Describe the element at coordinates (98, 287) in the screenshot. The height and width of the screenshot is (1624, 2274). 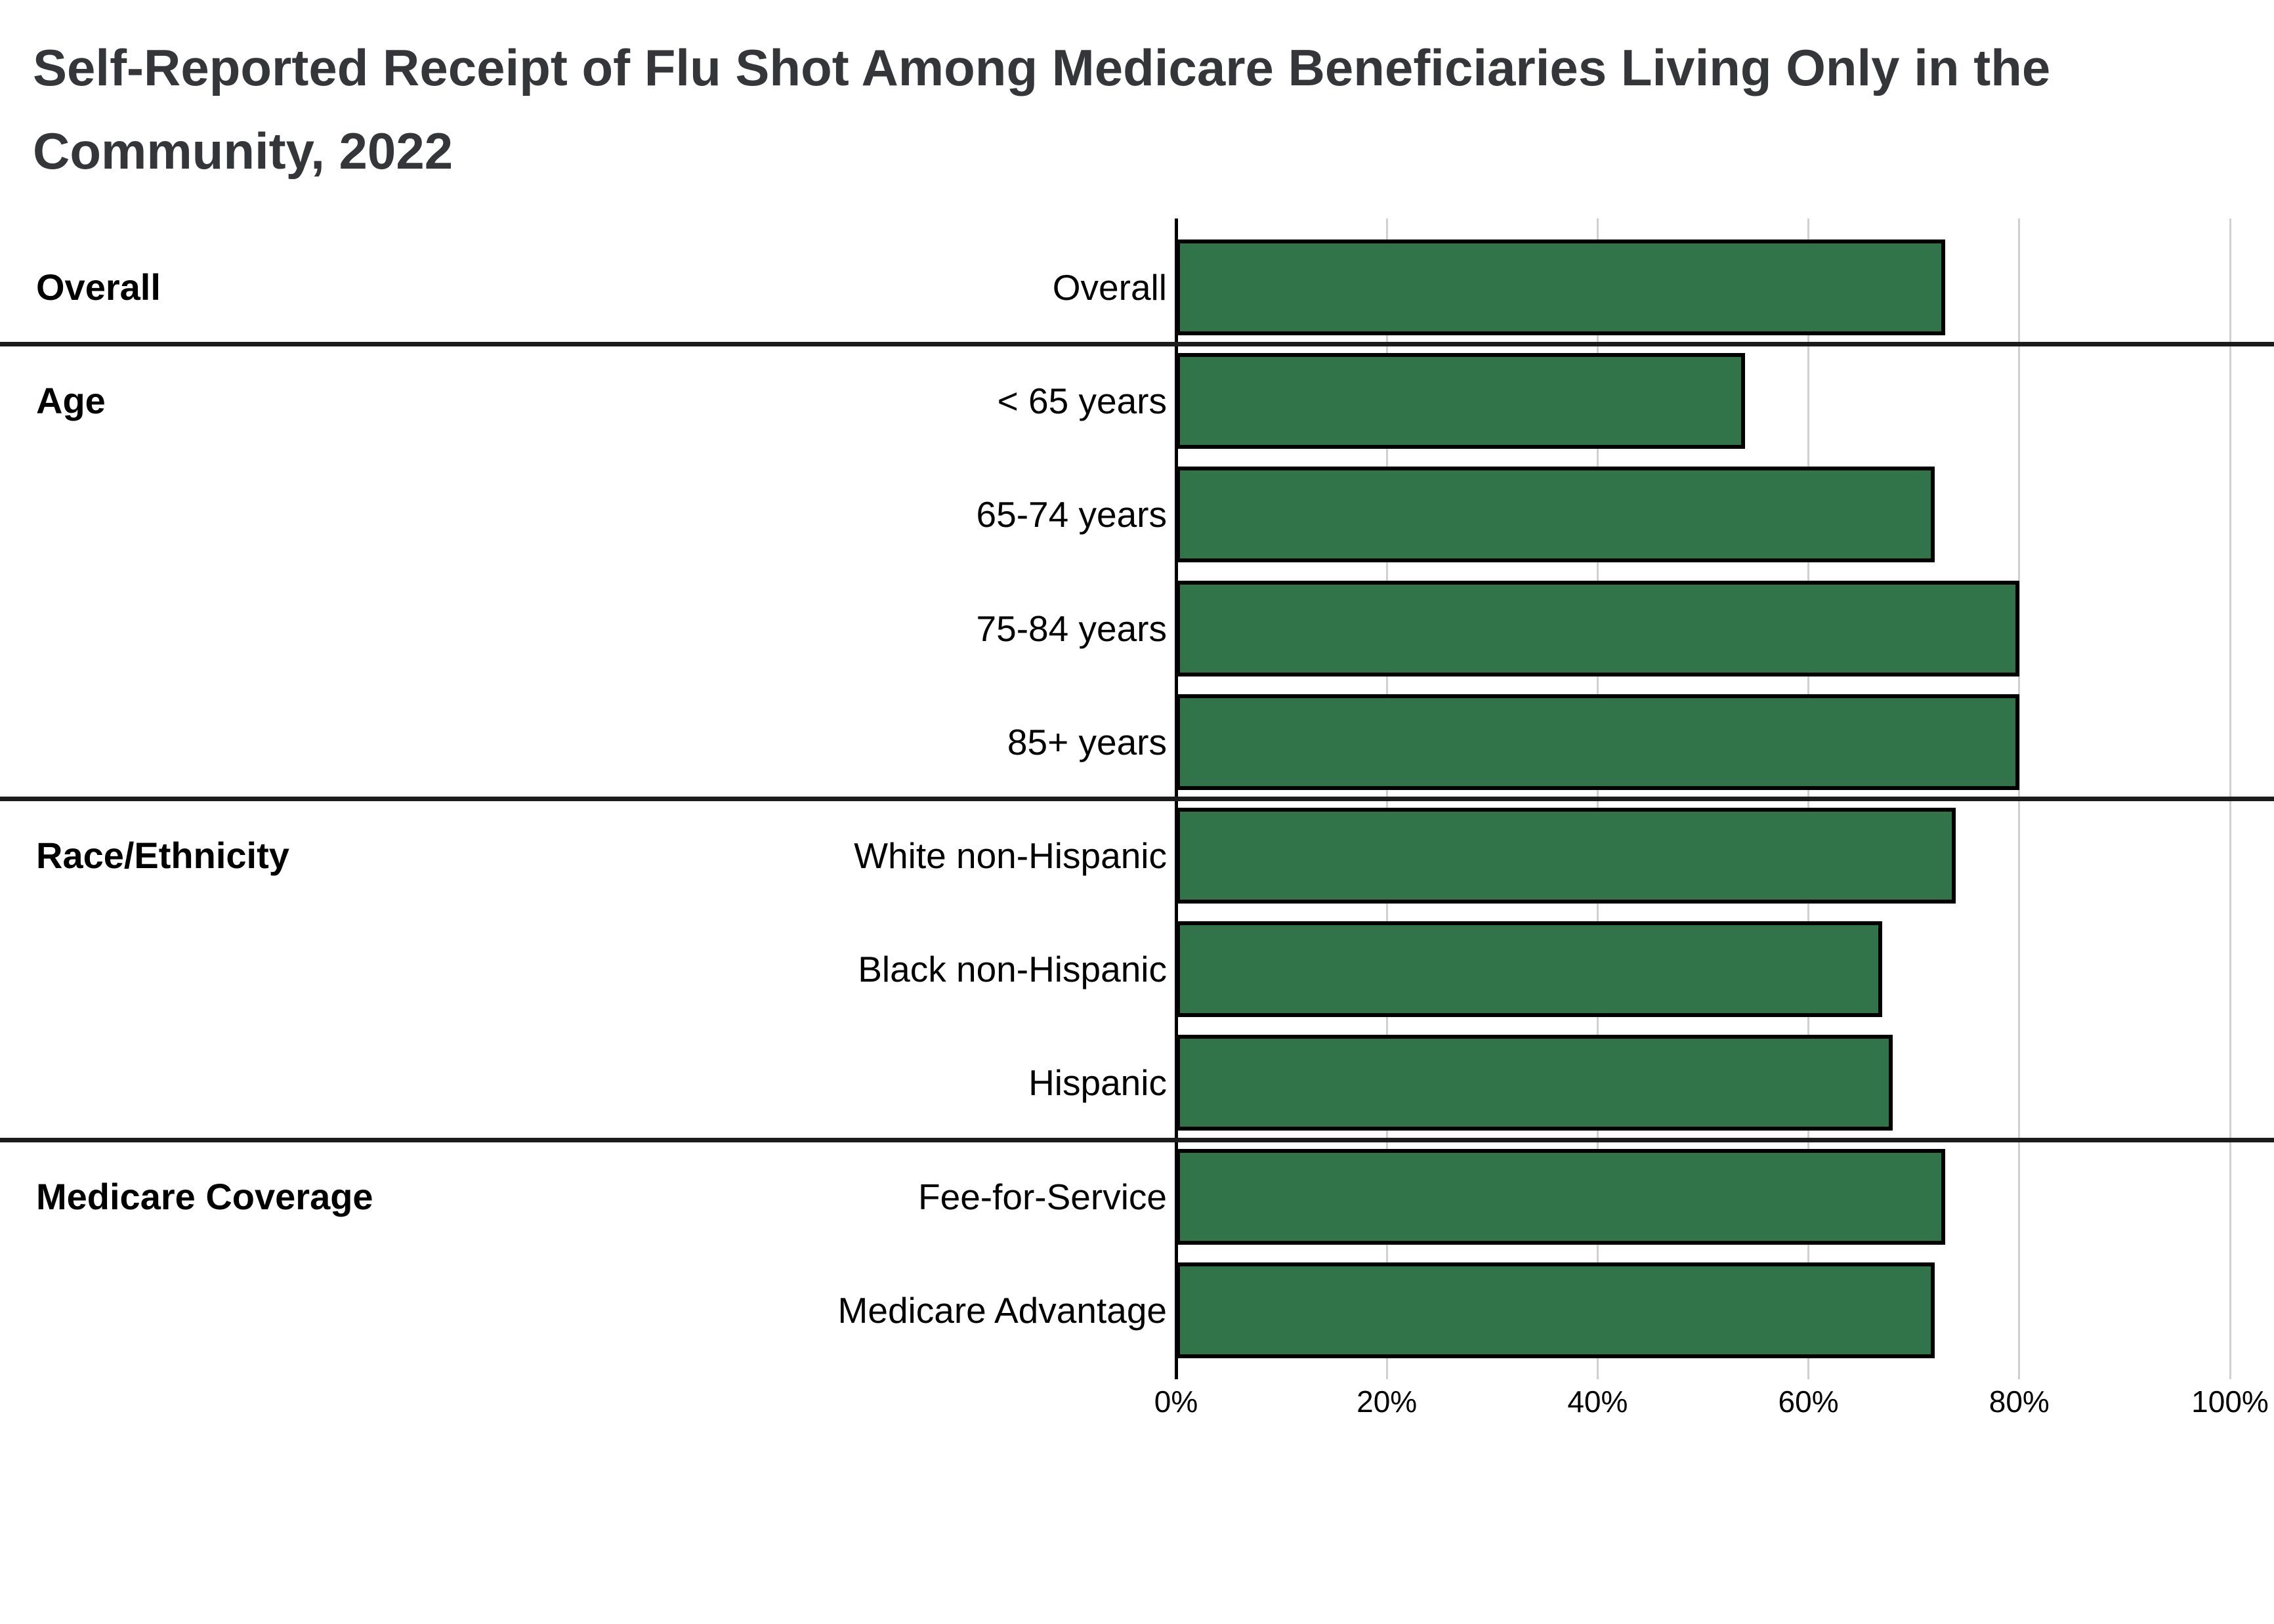
I see `section-header: Overall` at that location.